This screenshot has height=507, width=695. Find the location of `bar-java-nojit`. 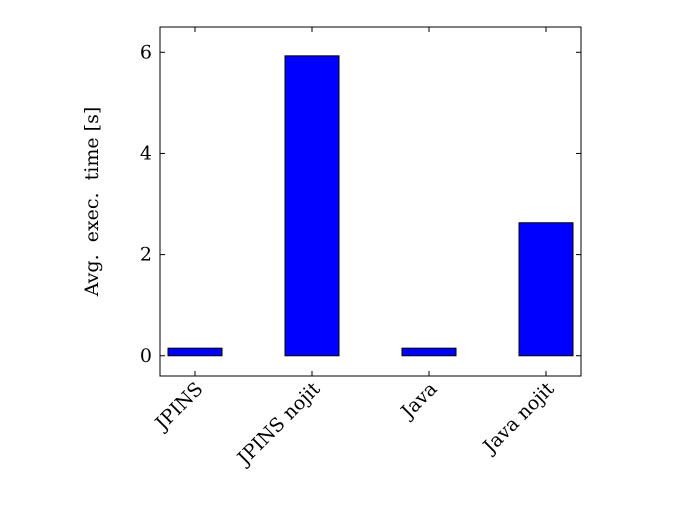

bar-java-nojit is located at coordinates (546, 289).